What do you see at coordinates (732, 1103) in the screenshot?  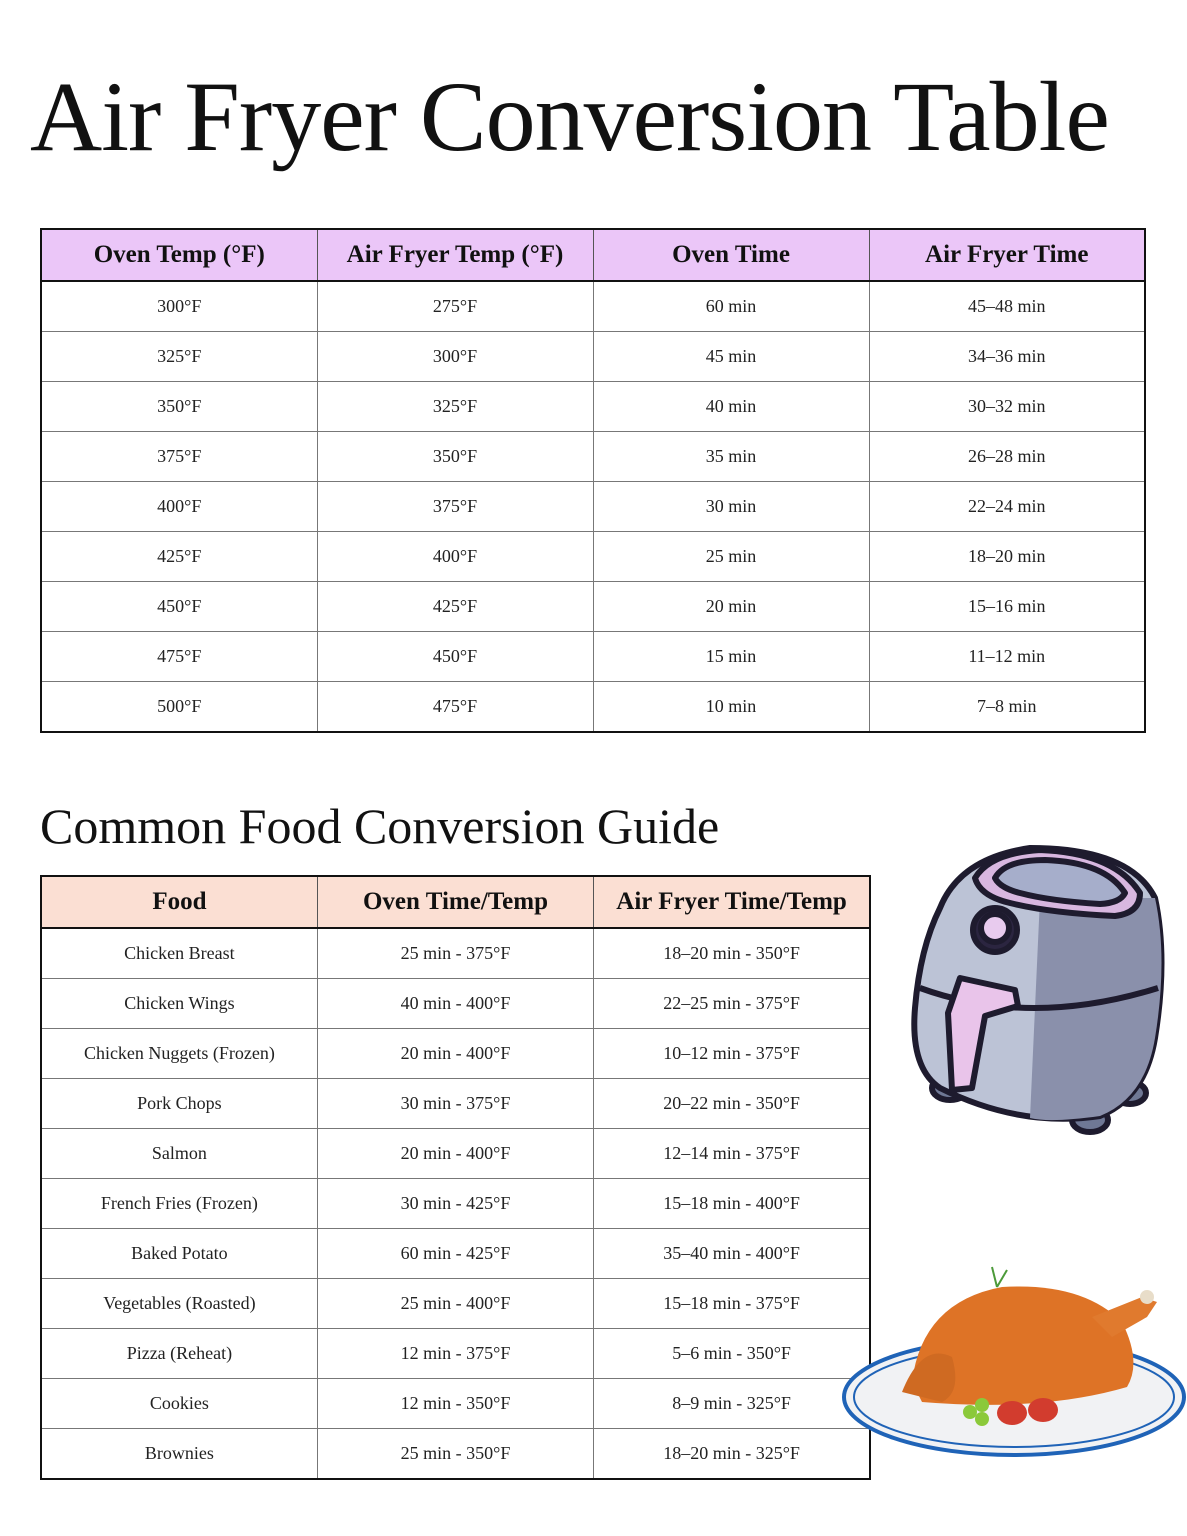 I see `cell-air-fryer-time-temp: 20–22 min - 350°F` at bounding box center [732, 1103].